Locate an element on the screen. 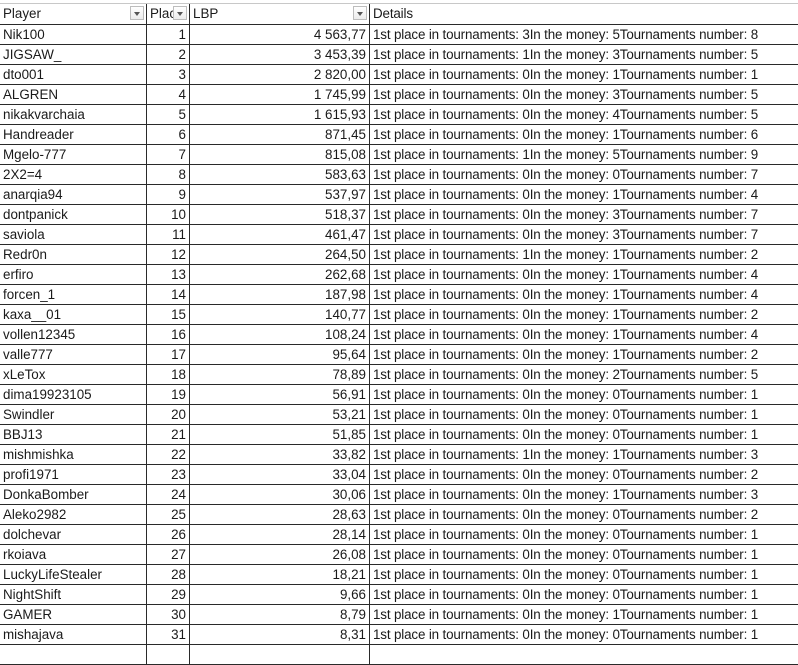  cell-place: 13 is located at coordinates (168, 274).